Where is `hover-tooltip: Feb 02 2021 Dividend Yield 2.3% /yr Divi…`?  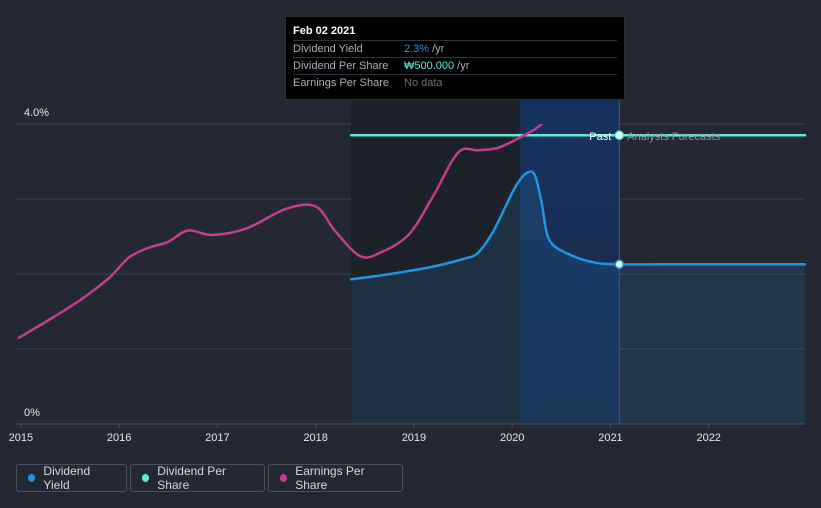 hover-tooltip: Feb 02 2021 Dividend Yield 2.3% /yr Divi… is located at coordinates (455, 58).